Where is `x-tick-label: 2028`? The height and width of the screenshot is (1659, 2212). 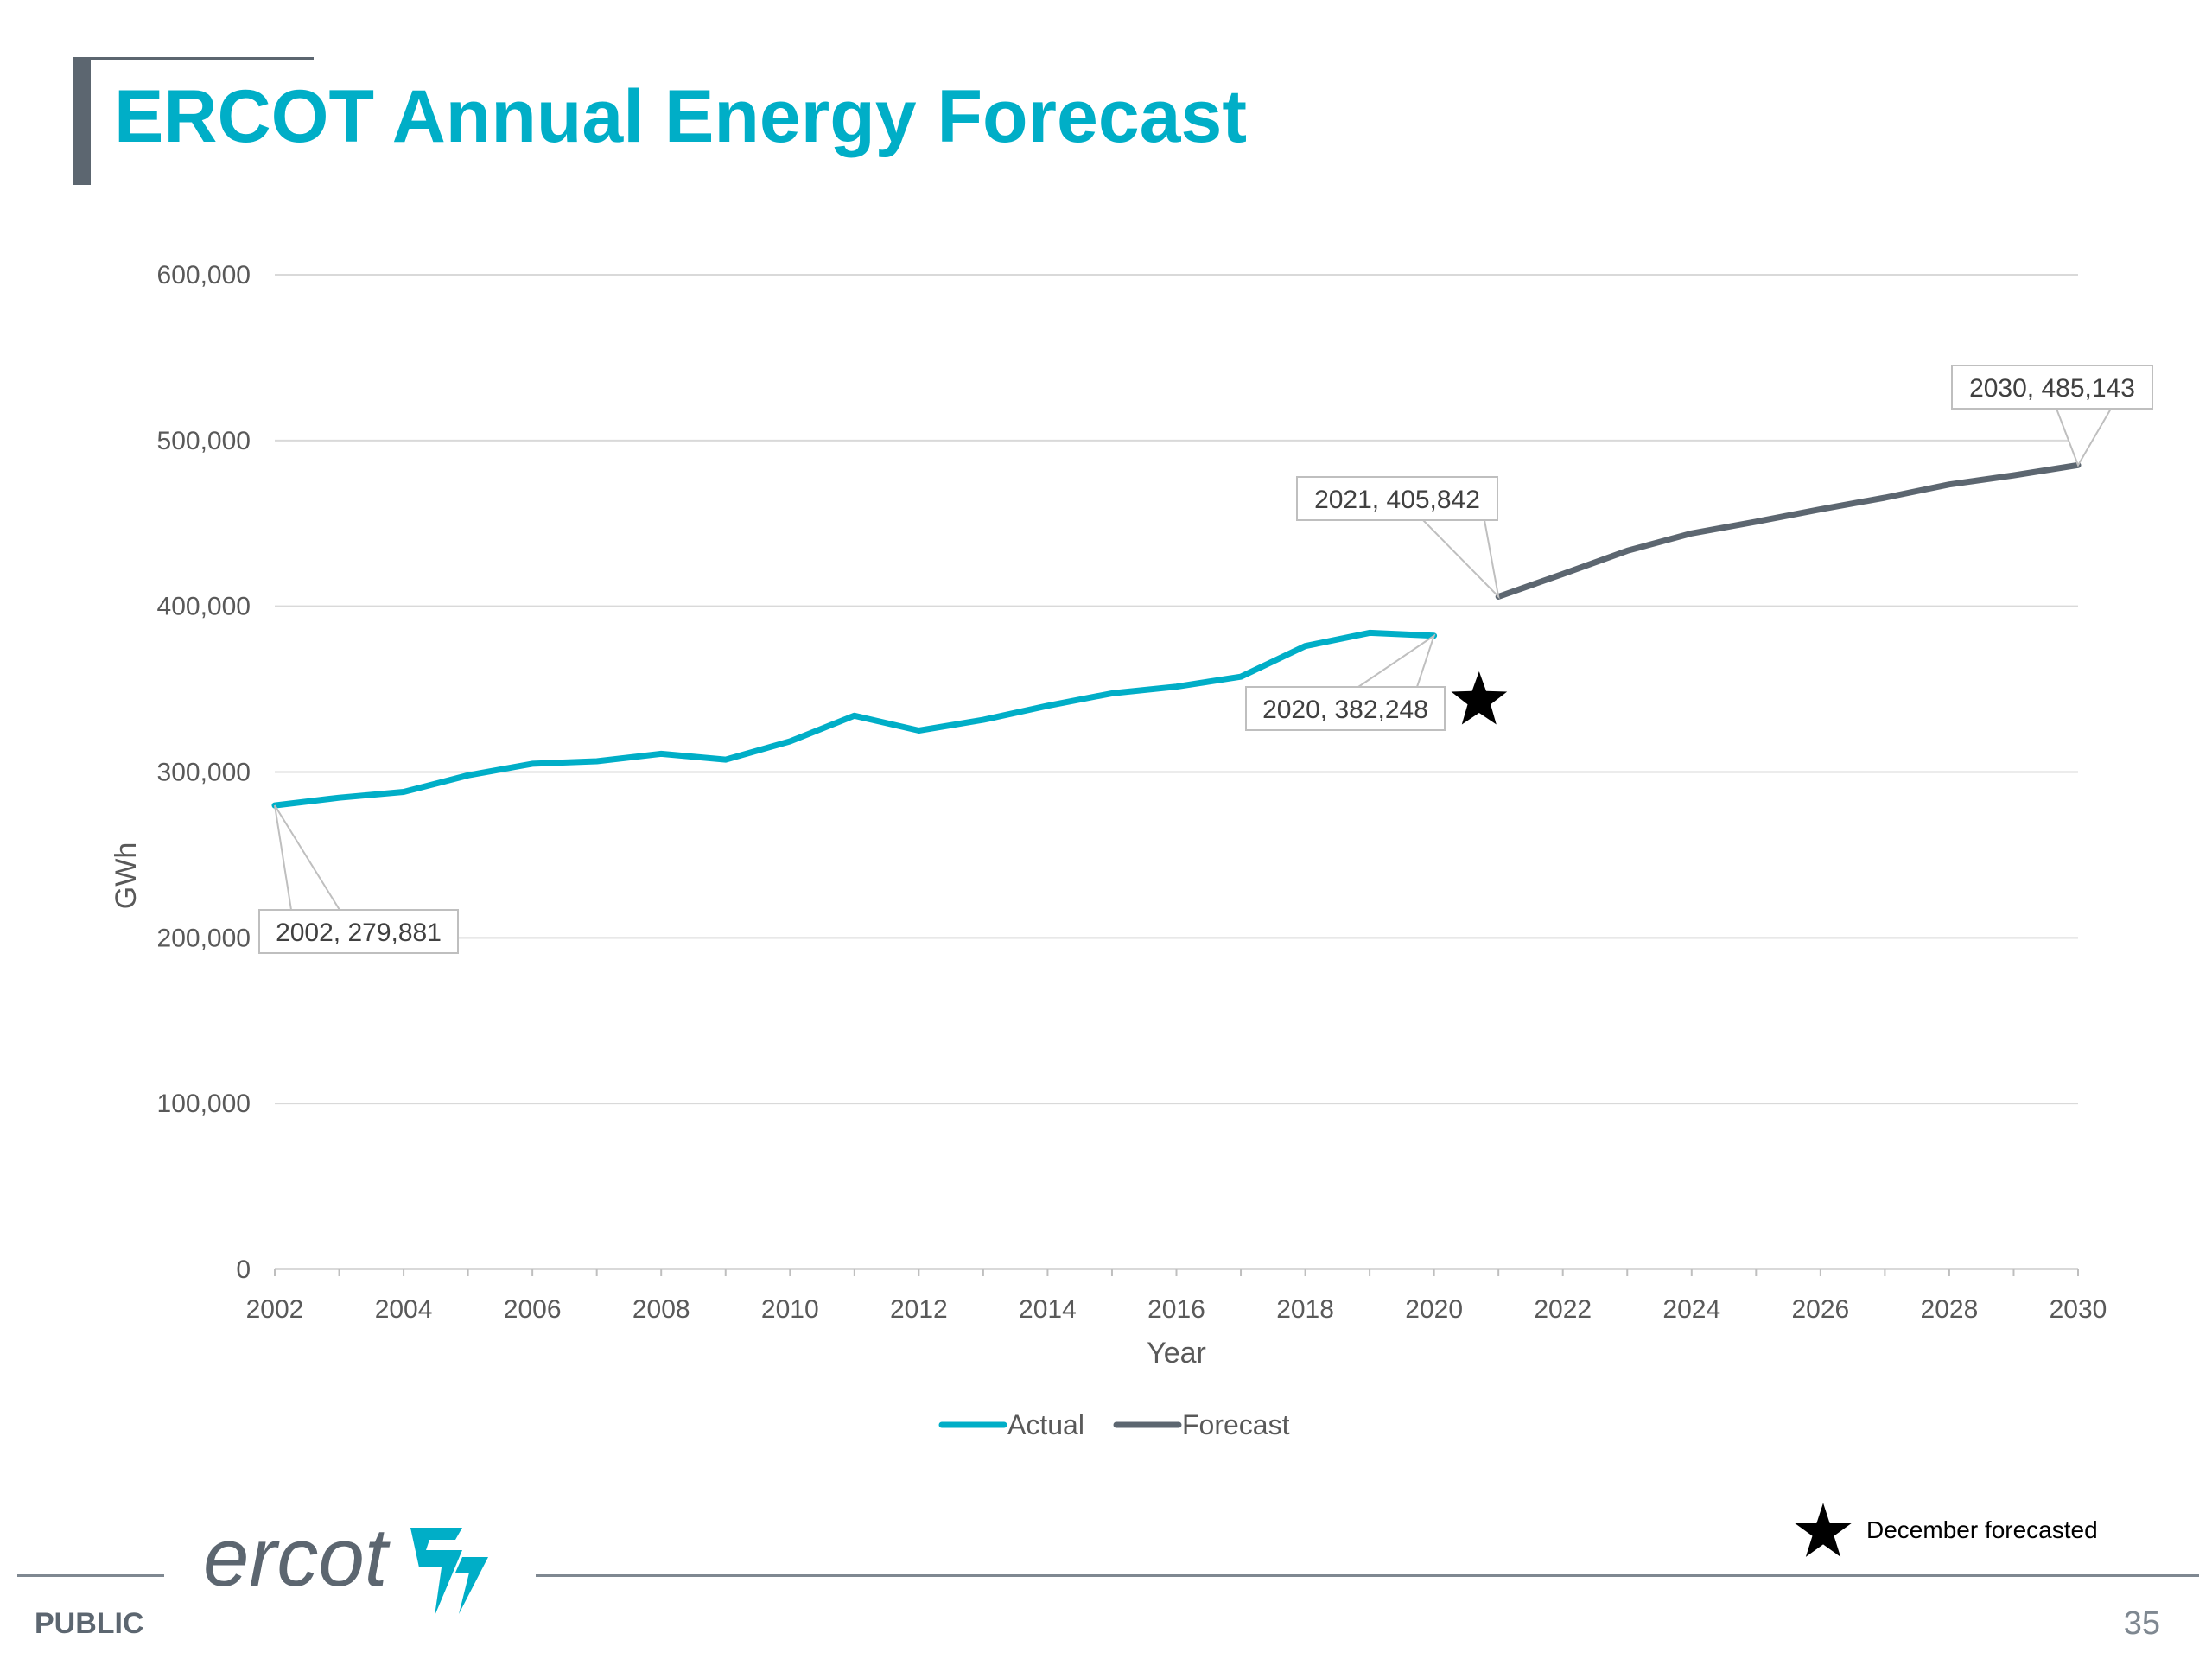 x-tick-label: 2028 is located at coordinates (1950, 1309).